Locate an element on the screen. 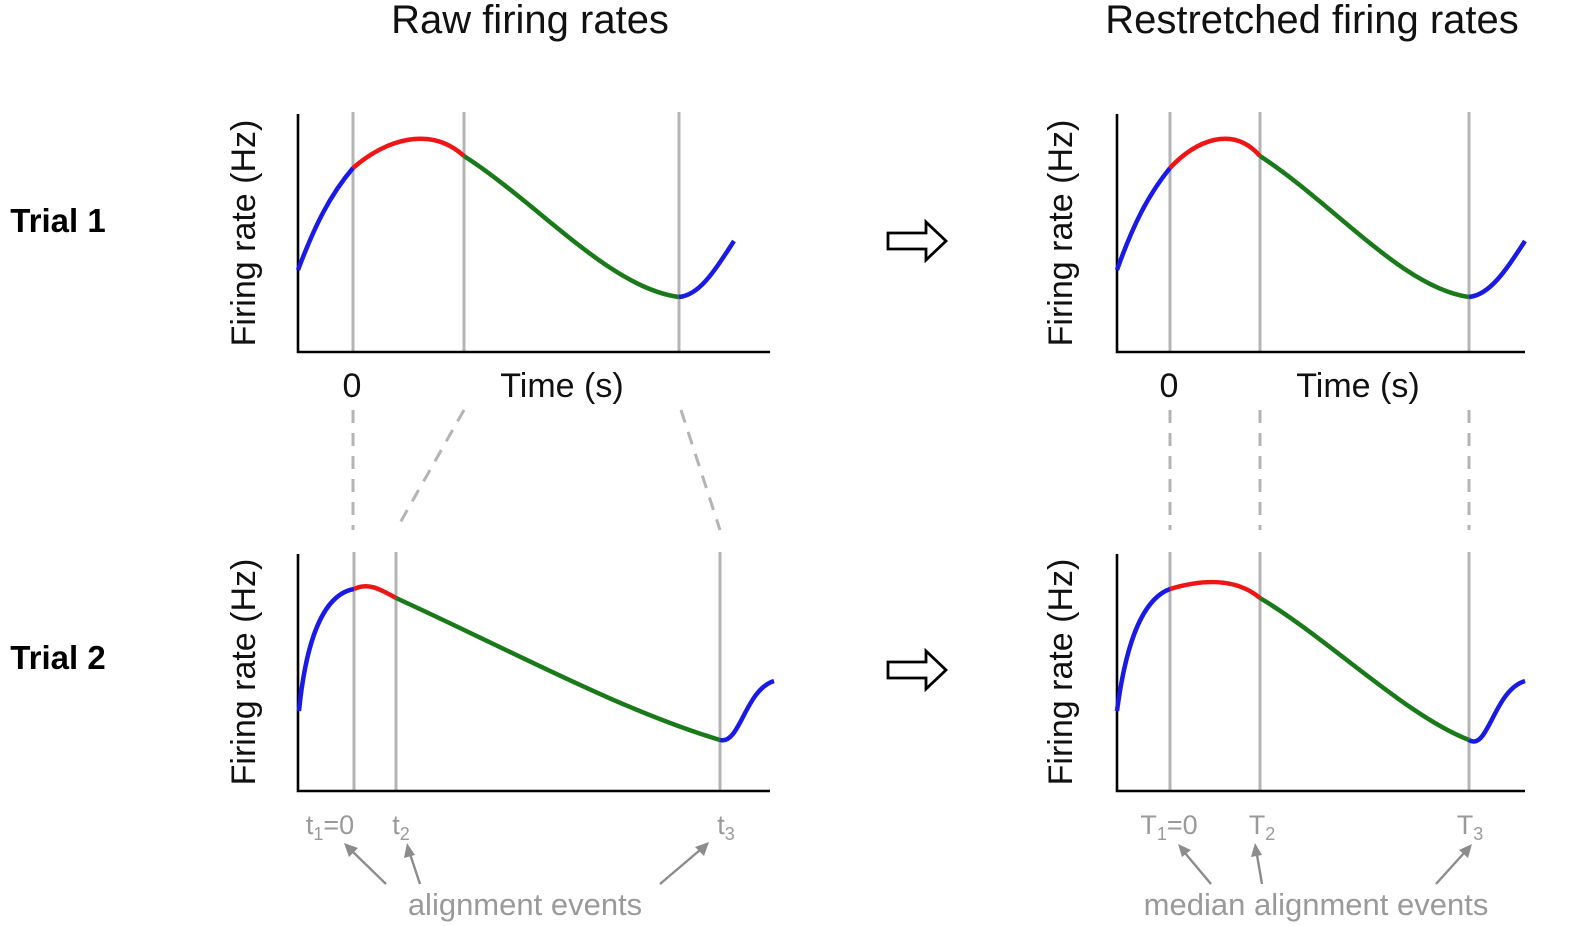 Image resolution: width=1570 pixels, height=926 pixels. panel-trial2-restretched: Firing rate (Hz) T1=0 T2 T3 is located at coordinates (1284, 698).